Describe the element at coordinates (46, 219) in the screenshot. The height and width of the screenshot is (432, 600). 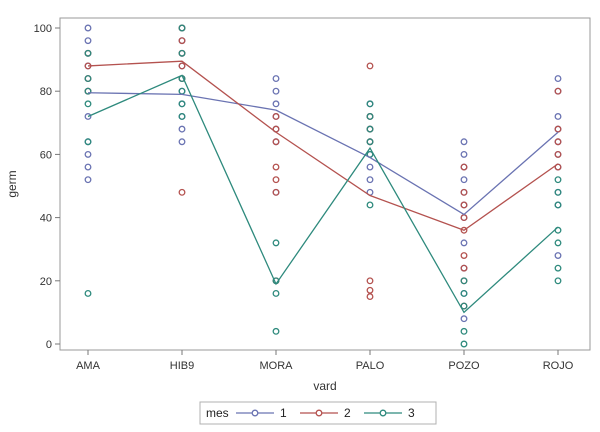
I see `y-tick-label: 40` at that location.